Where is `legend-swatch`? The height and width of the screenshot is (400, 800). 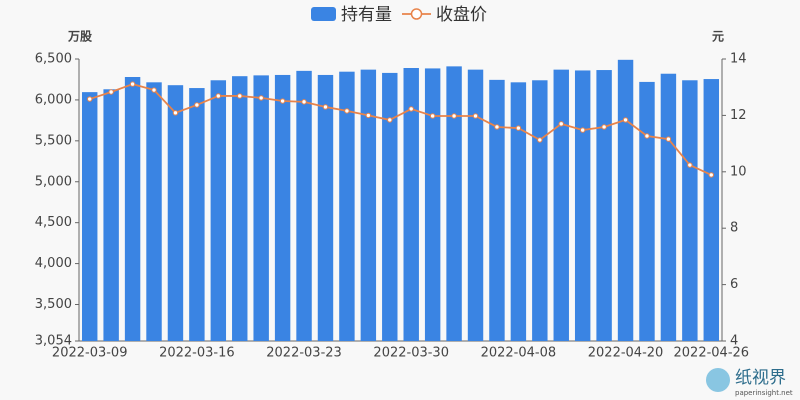
legend-swatch is located at coordinates (323, 14).